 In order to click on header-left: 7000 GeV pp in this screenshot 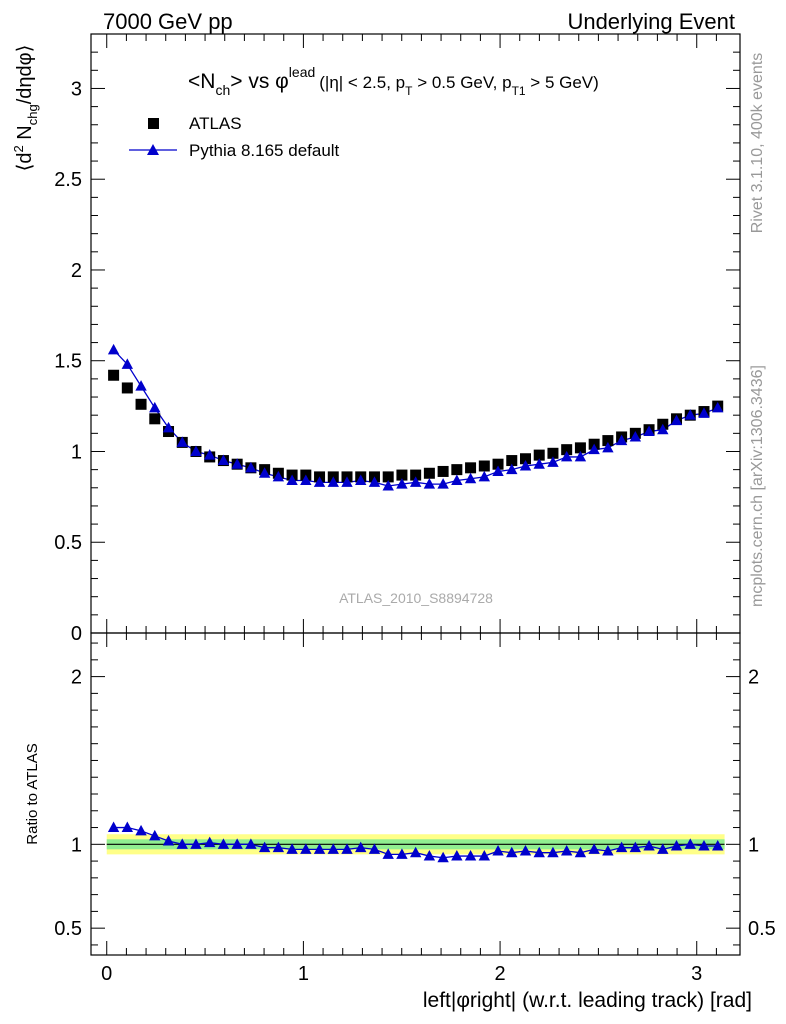, I will do `click(168, 21)`.